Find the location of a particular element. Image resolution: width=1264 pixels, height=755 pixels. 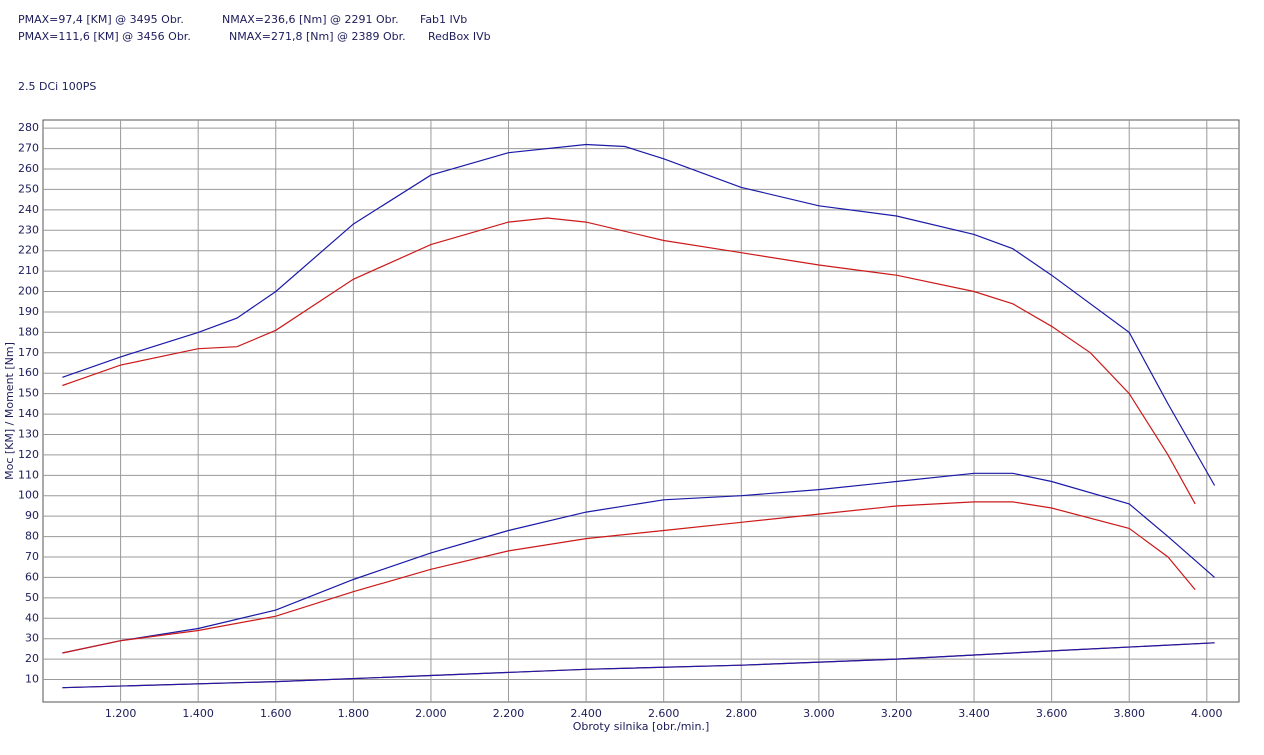

x-tick-label: 2.200 is located at coordinates (509, 713).